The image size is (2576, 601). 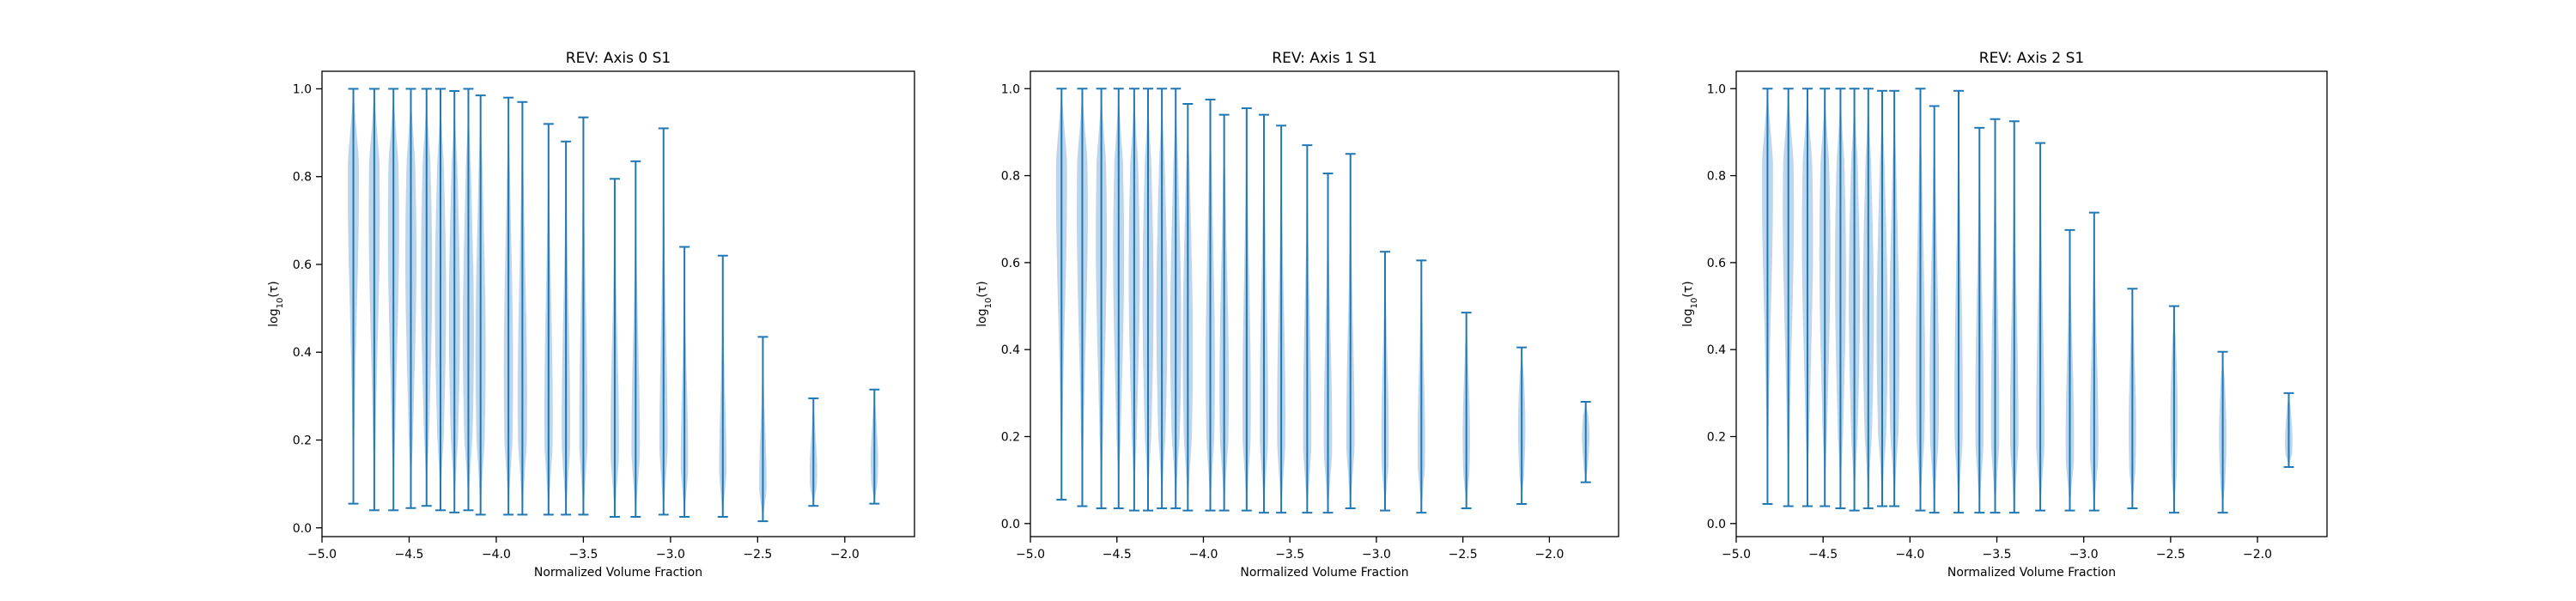 What do you see at coordinates (2032, 58) in the screenshot?
I see `chart-title: REV: Axis 2 S1` at bounding box center [2032, 58].